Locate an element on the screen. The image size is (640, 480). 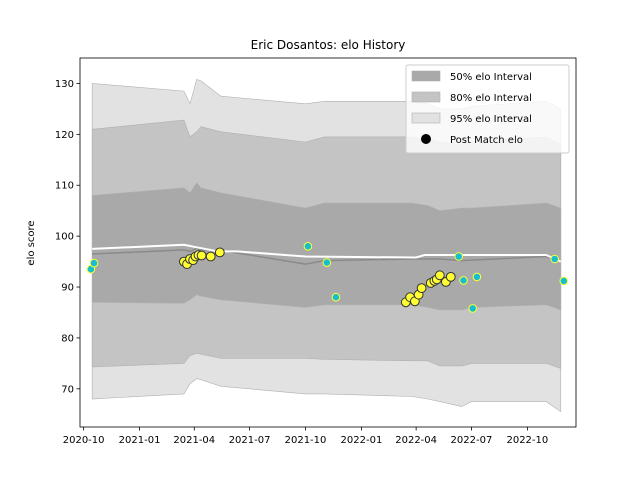
y-axis-label: elo score is located at coordinates (31, 242).